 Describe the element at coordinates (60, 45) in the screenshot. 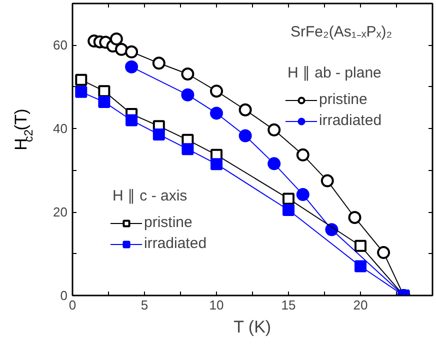

I see `y-tick-label: 60` at that location.